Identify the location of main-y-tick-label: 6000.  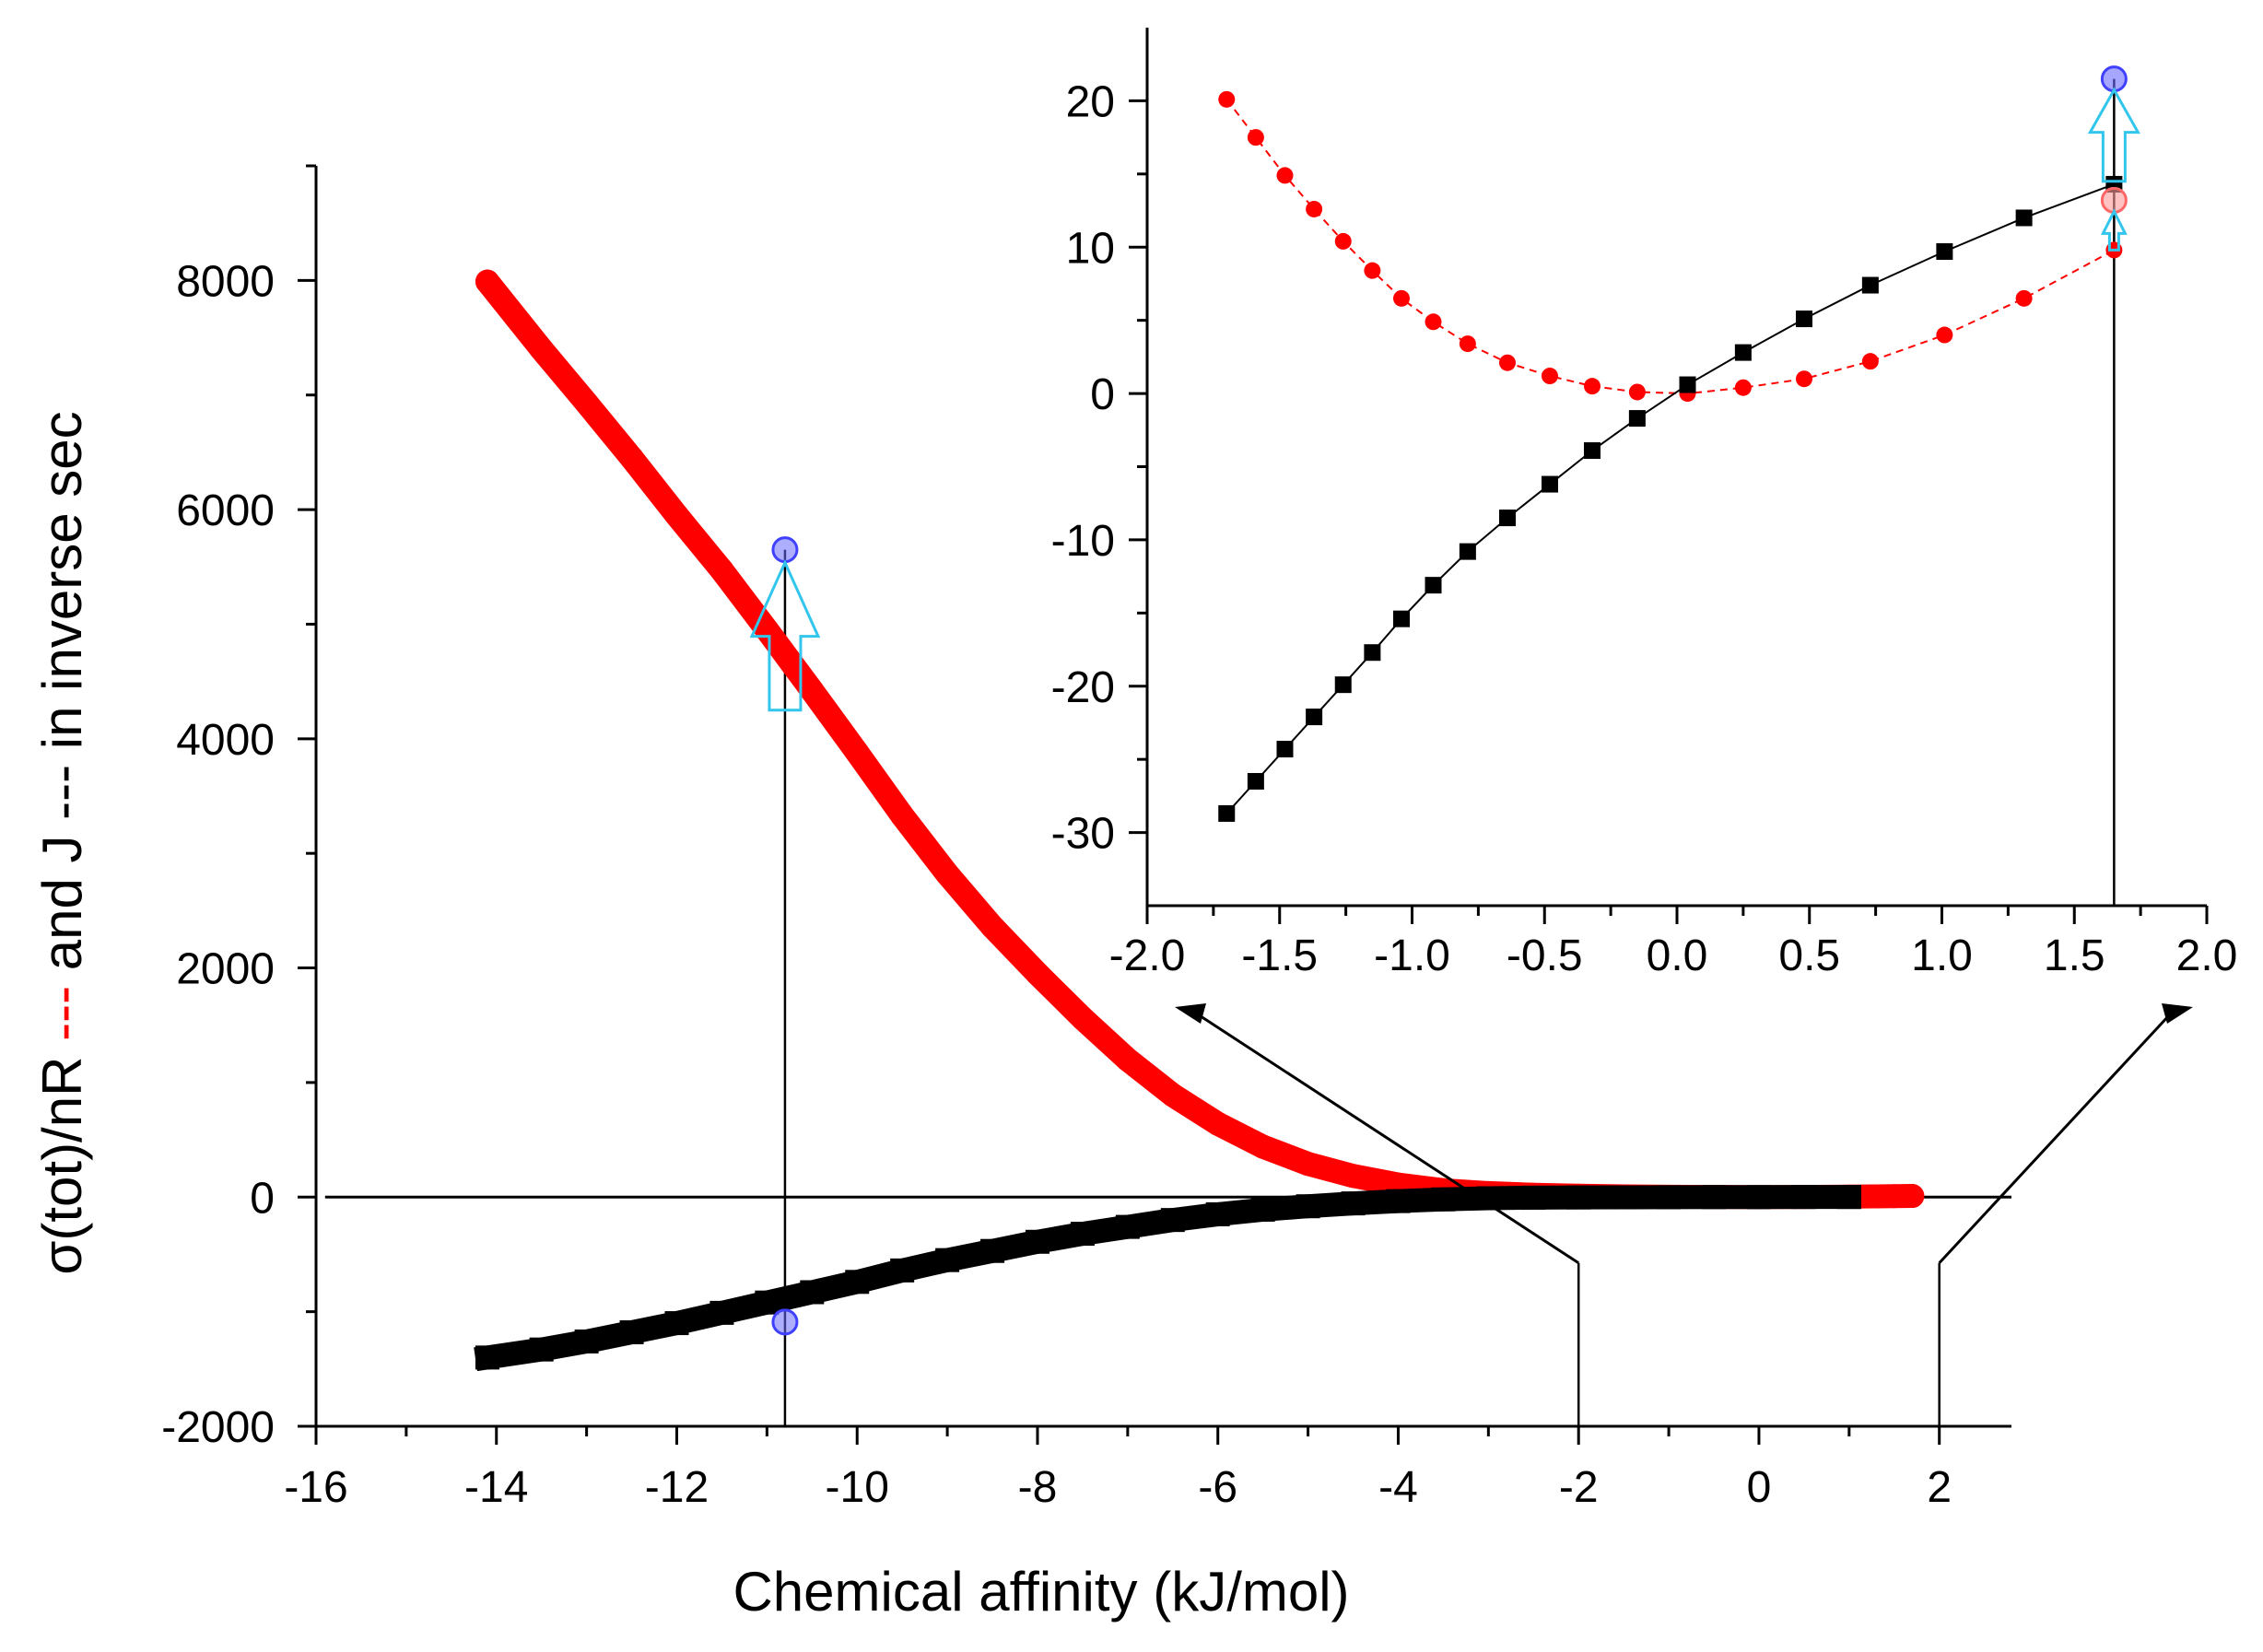
(225, 511).